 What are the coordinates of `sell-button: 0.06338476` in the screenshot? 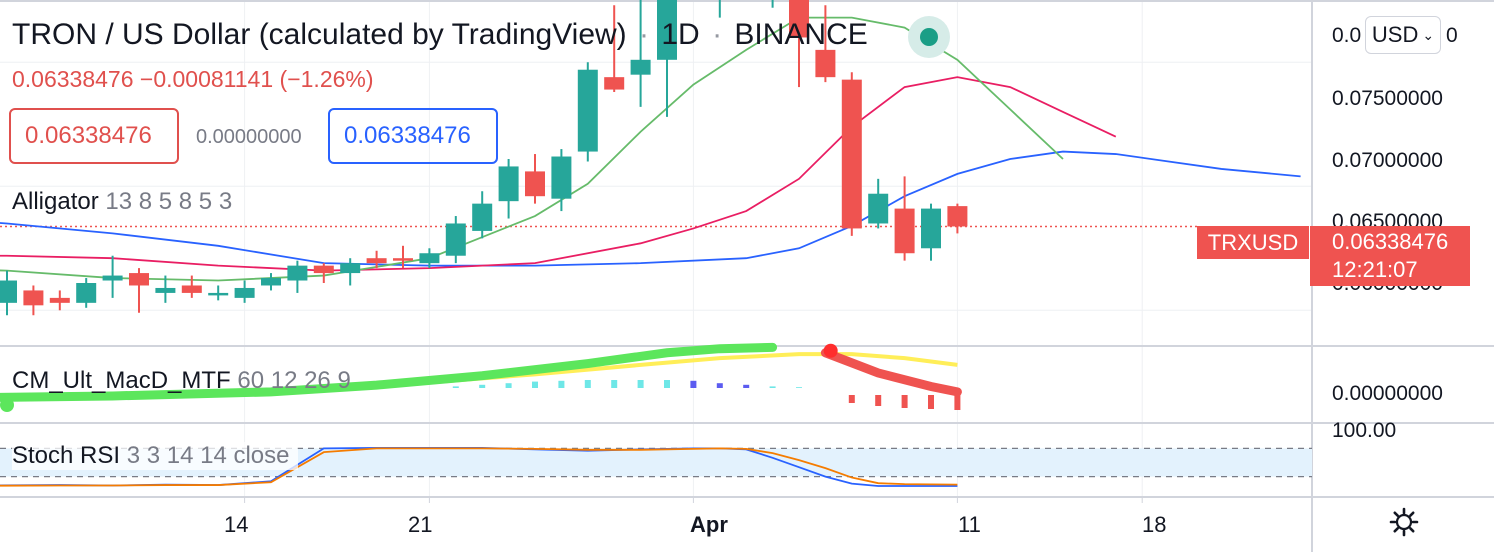 It's located at (94, 136).